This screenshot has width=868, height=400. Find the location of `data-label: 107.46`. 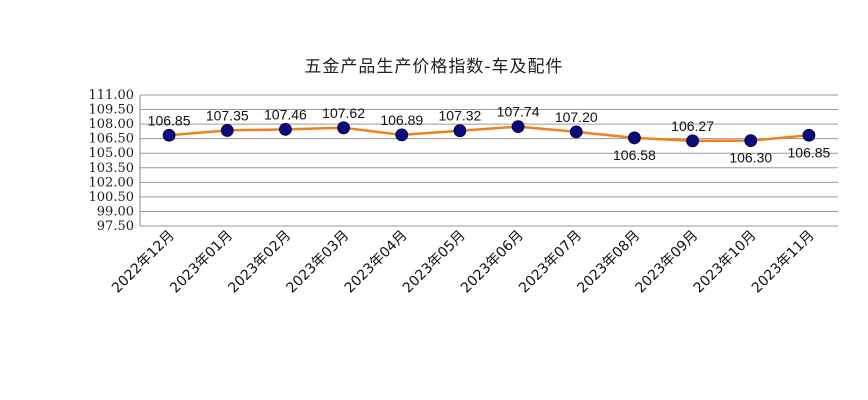

data-label: 107.46 is located at coordinates (285, 114).